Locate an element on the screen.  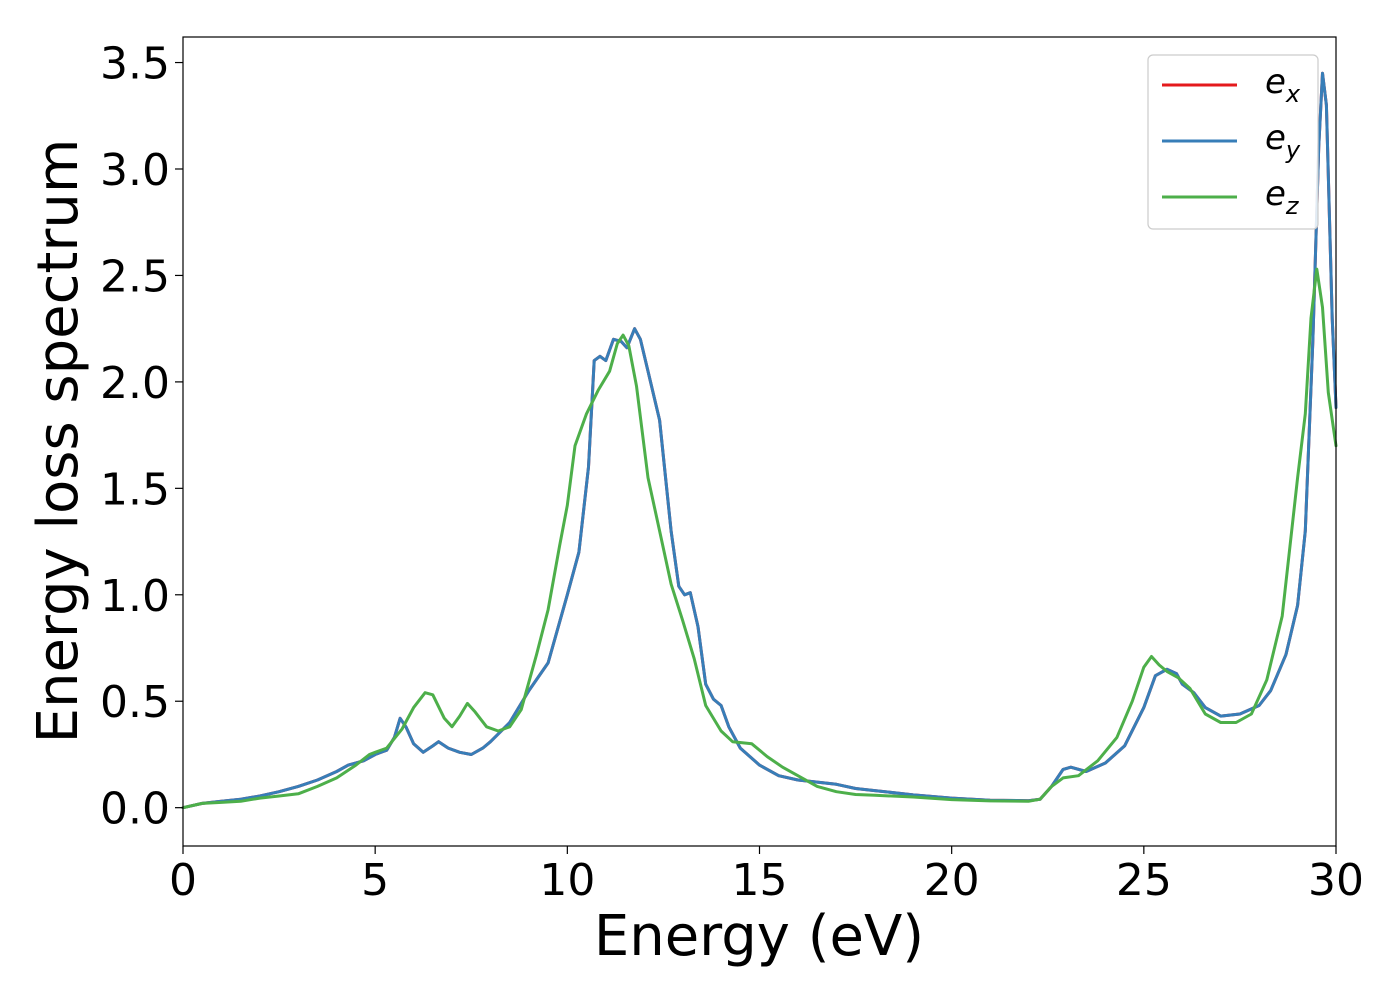
x-axis-ticks: 0 5 10 15 20 25 30 is located at coordinates (766, 876).